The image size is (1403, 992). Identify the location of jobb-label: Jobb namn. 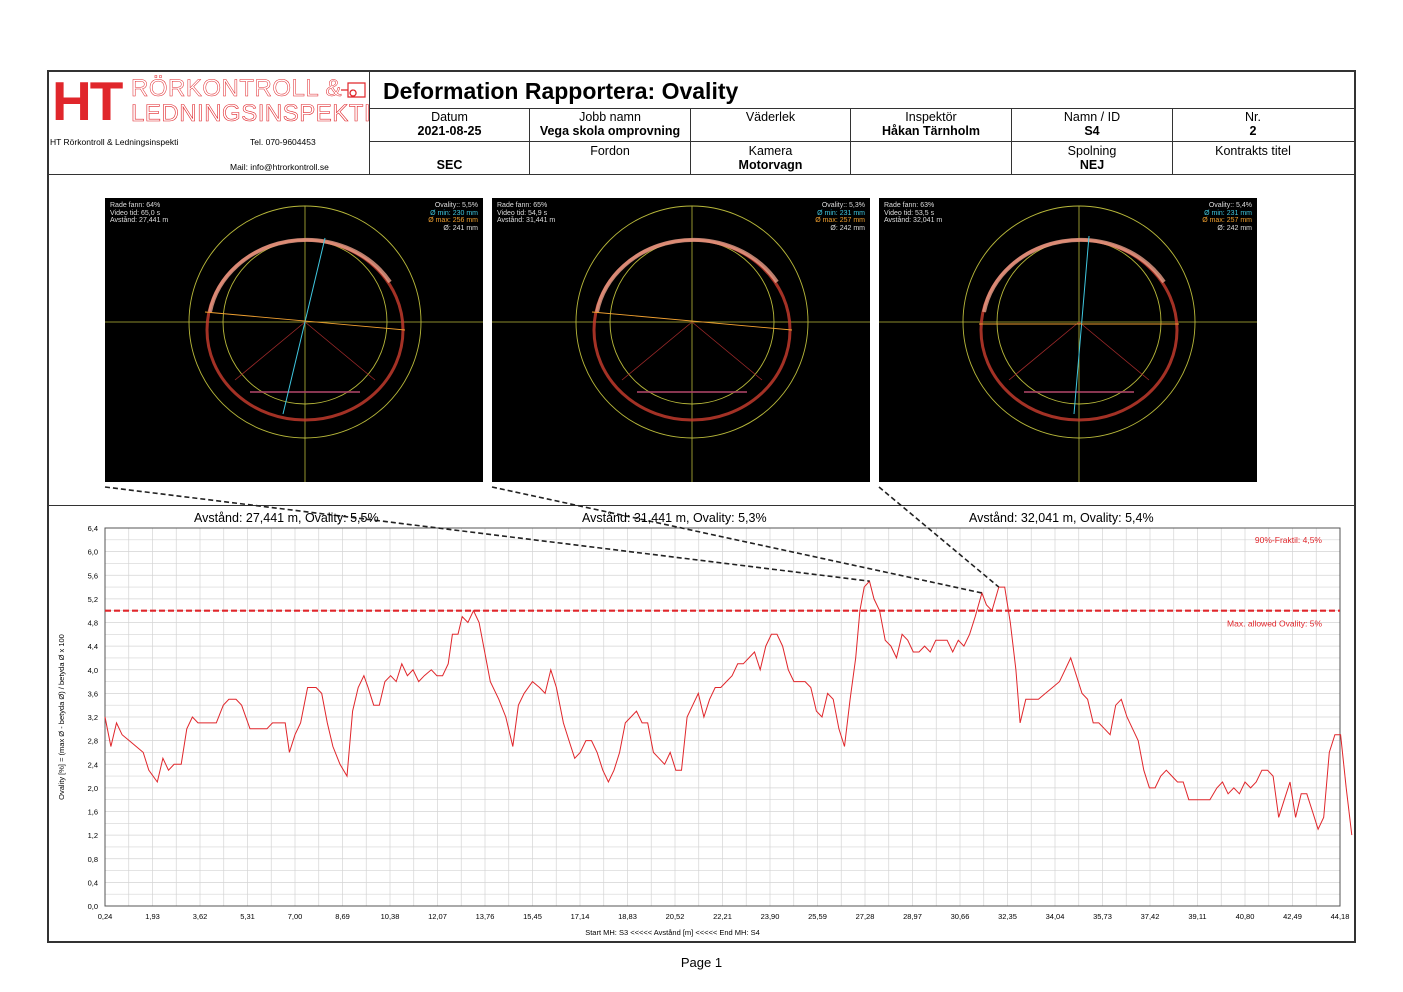
(610, 117).